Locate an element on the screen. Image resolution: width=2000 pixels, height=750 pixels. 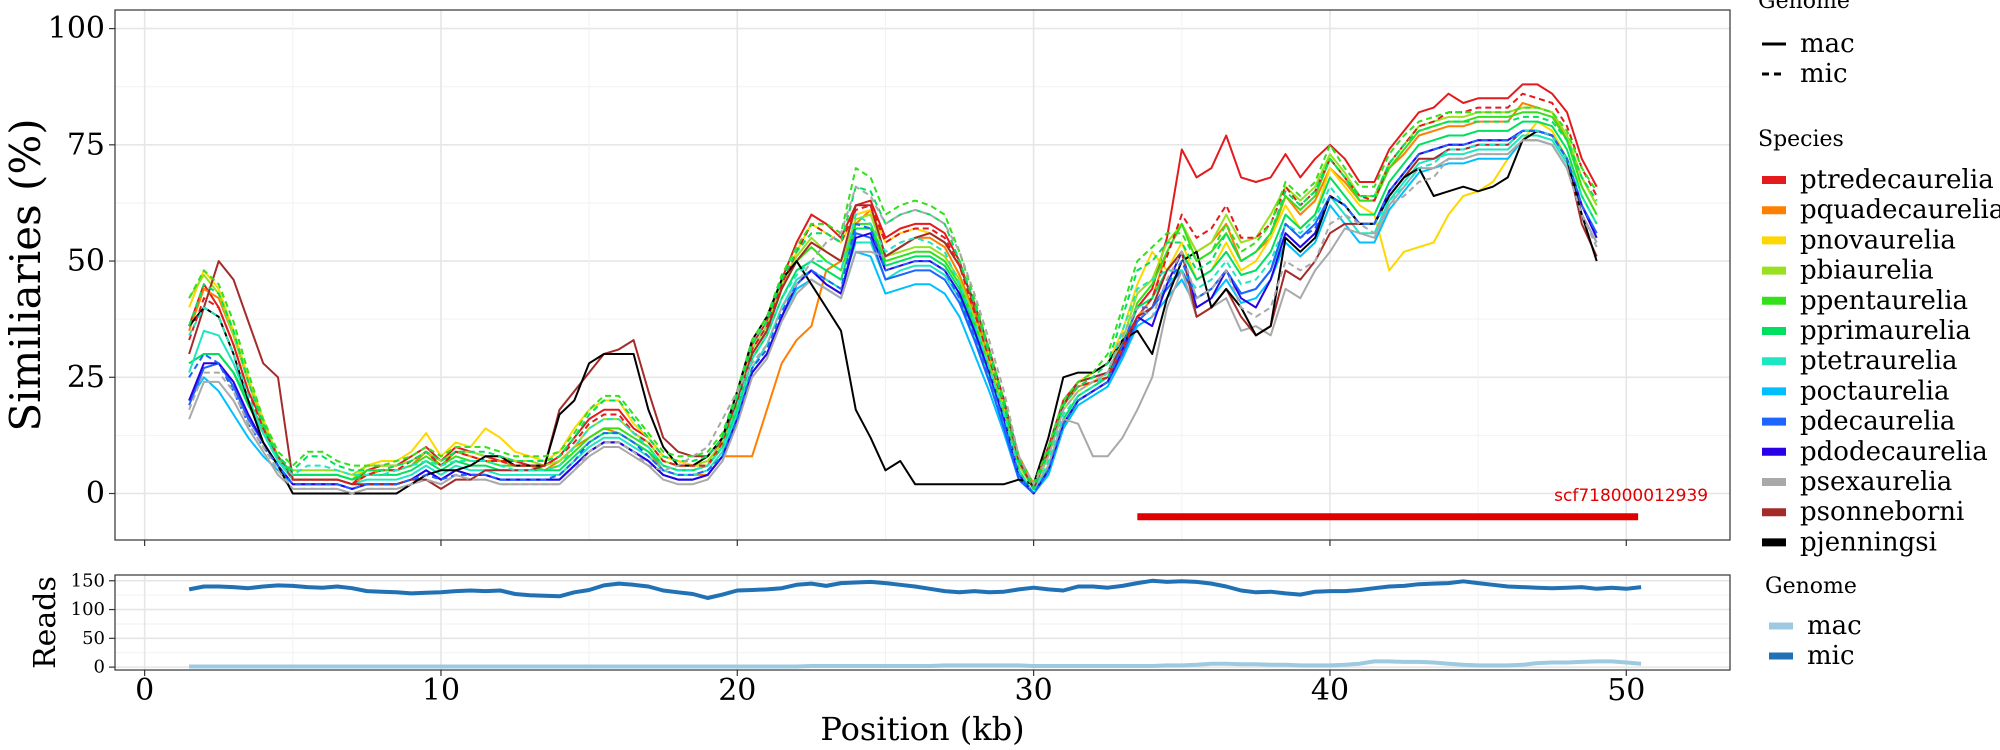
legend-label-reads-mac: mac is located at coordinates (1834, 626).